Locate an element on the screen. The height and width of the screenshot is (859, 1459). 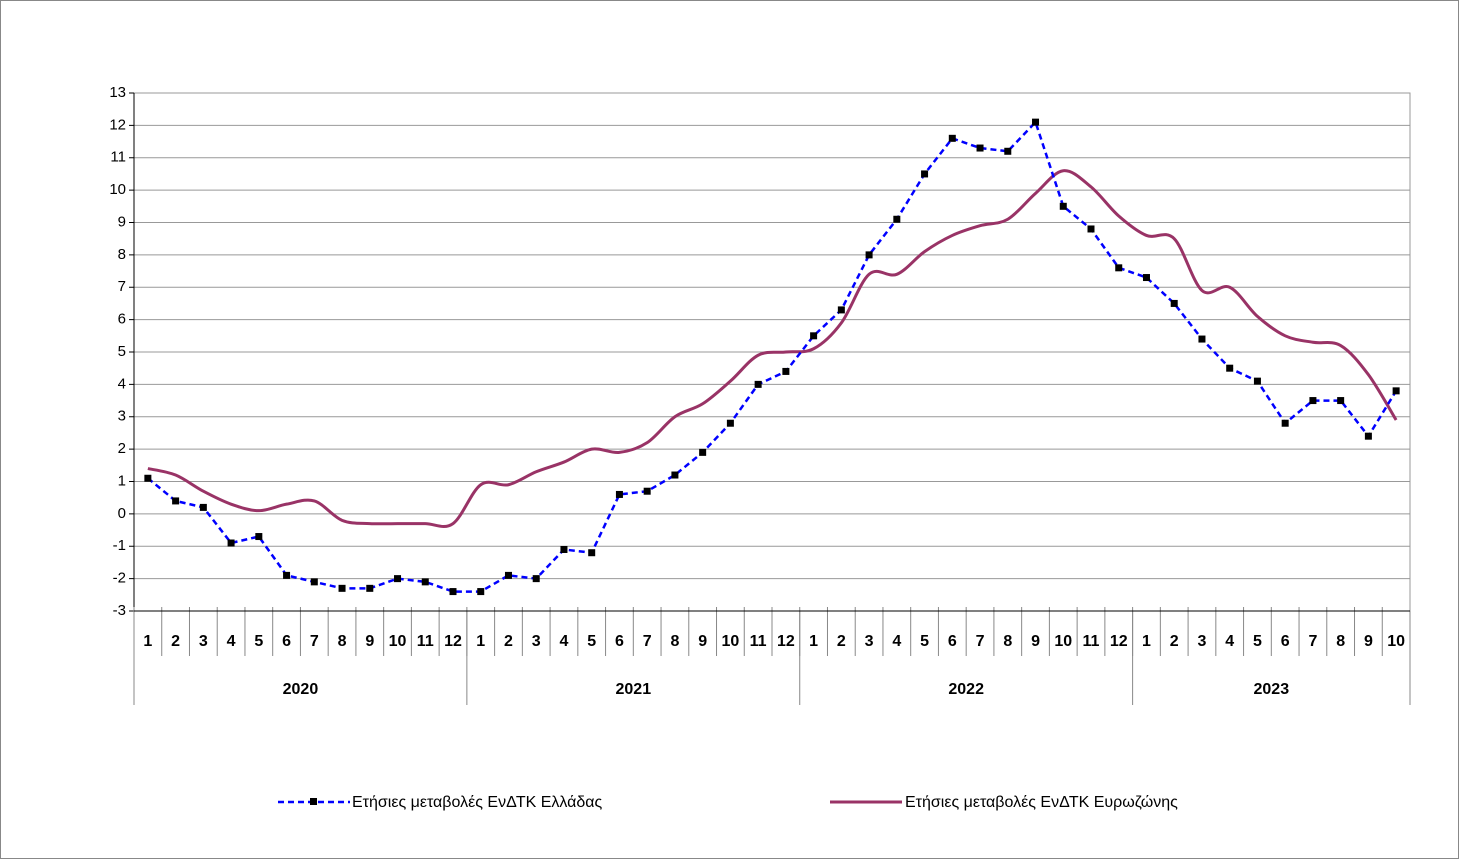
y-tick-label: 5 is located at coordinates (122, 351).